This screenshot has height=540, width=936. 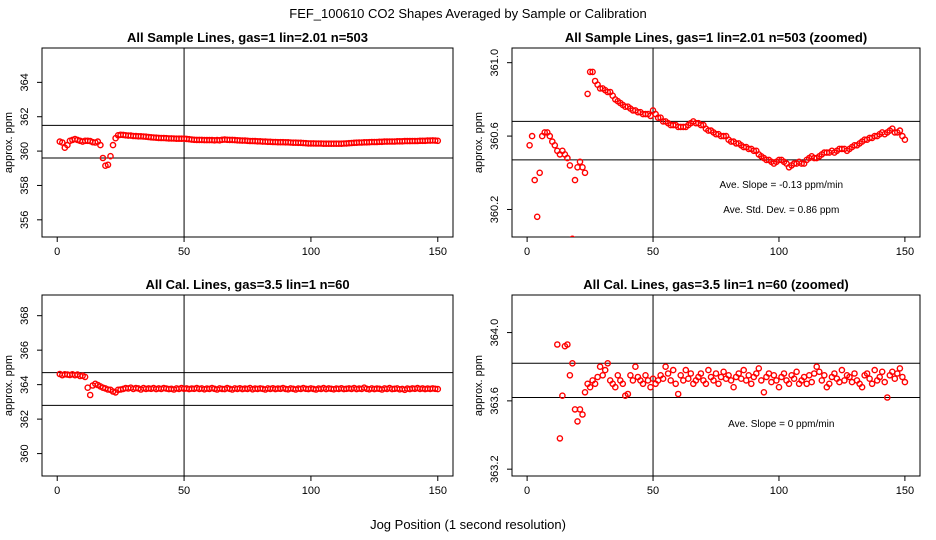 What do you see at coordinates (247, 37) in the screenshot?
I see `panel-title: All Sample Lines, gas=1 lin=2.01 n=503` at bounding box center [247, 37].